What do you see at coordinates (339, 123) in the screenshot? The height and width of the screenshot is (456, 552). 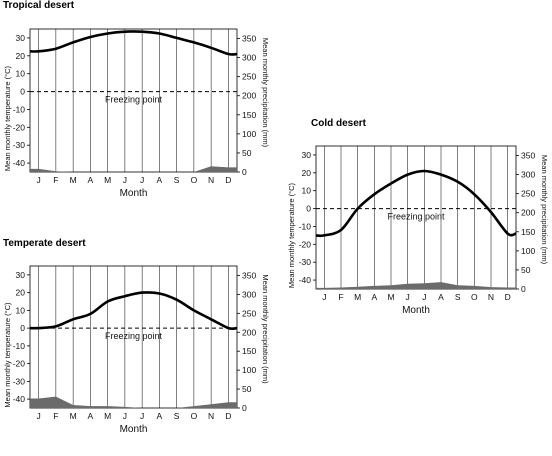 I see `chart-title: Cold desert` at bounding box center [339, 123].